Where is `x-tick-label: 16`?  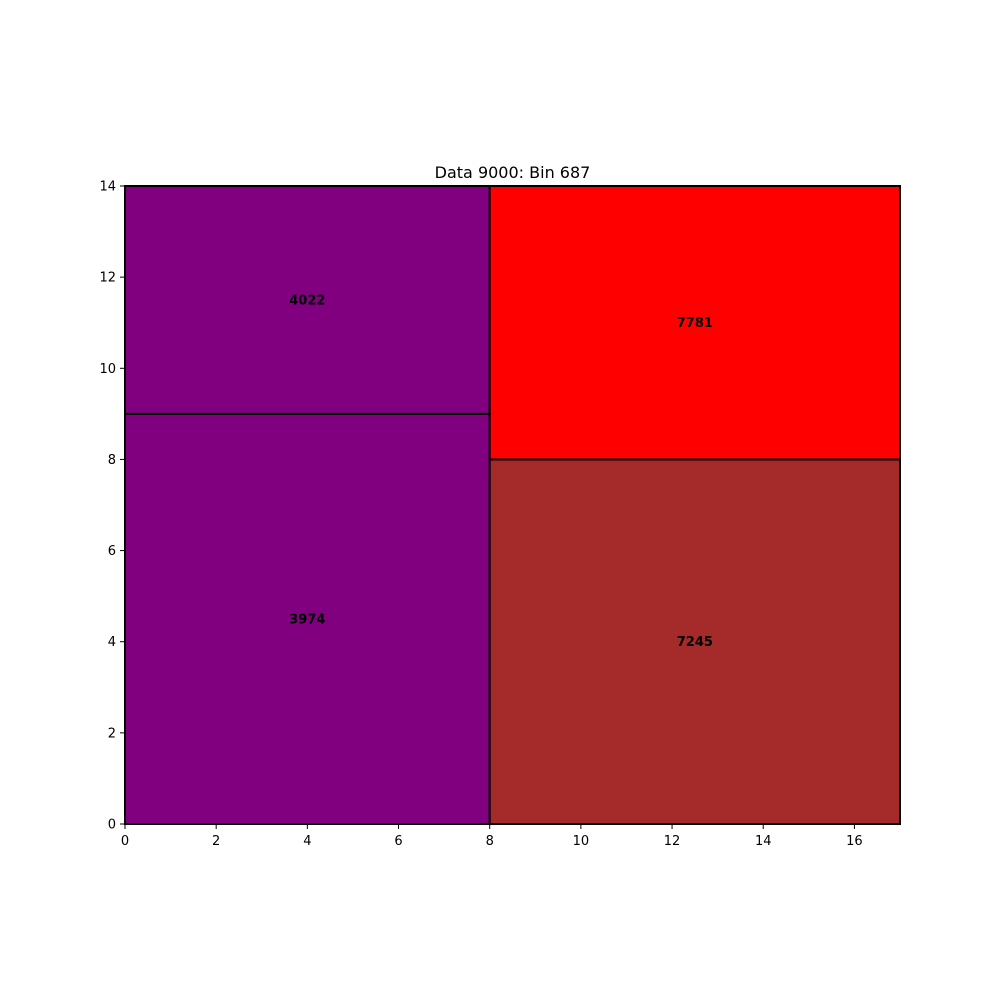
x-tick-label: 16 is located at coordinates (854, 841).